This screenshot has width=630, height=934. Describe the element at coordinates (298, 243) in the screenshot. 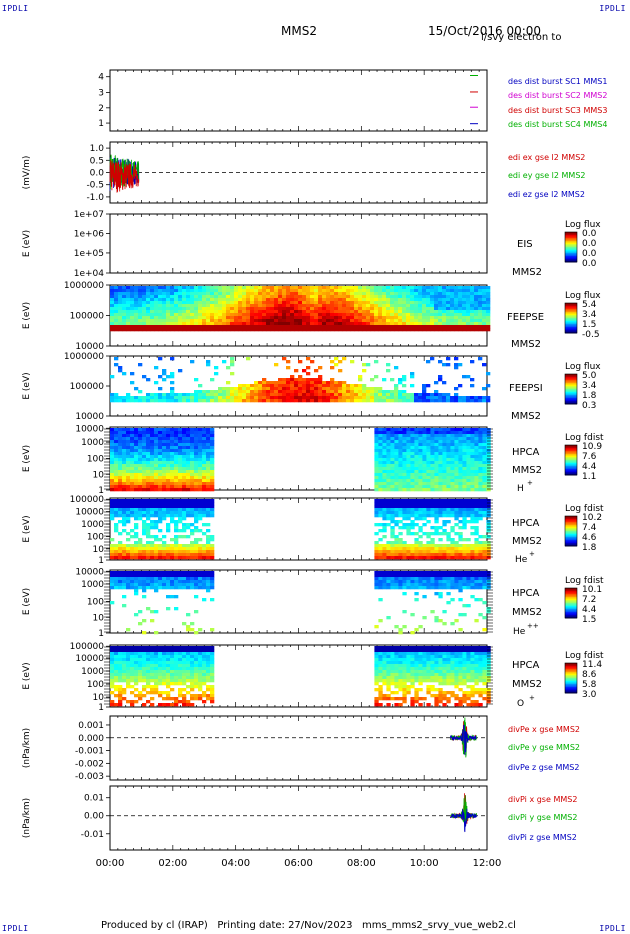

I see `panel-frame` at that location.